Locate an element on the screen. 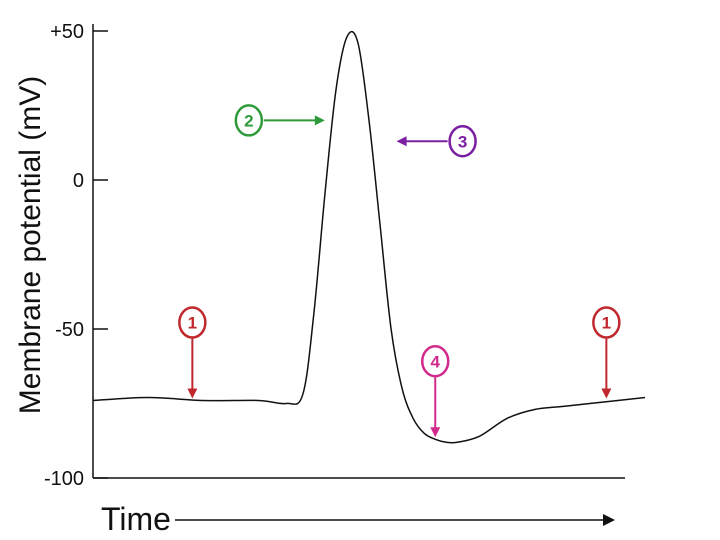 The height and width of the screenshot is (540, 720). y-tick-label: -100 is located at coordinates (64, 479).